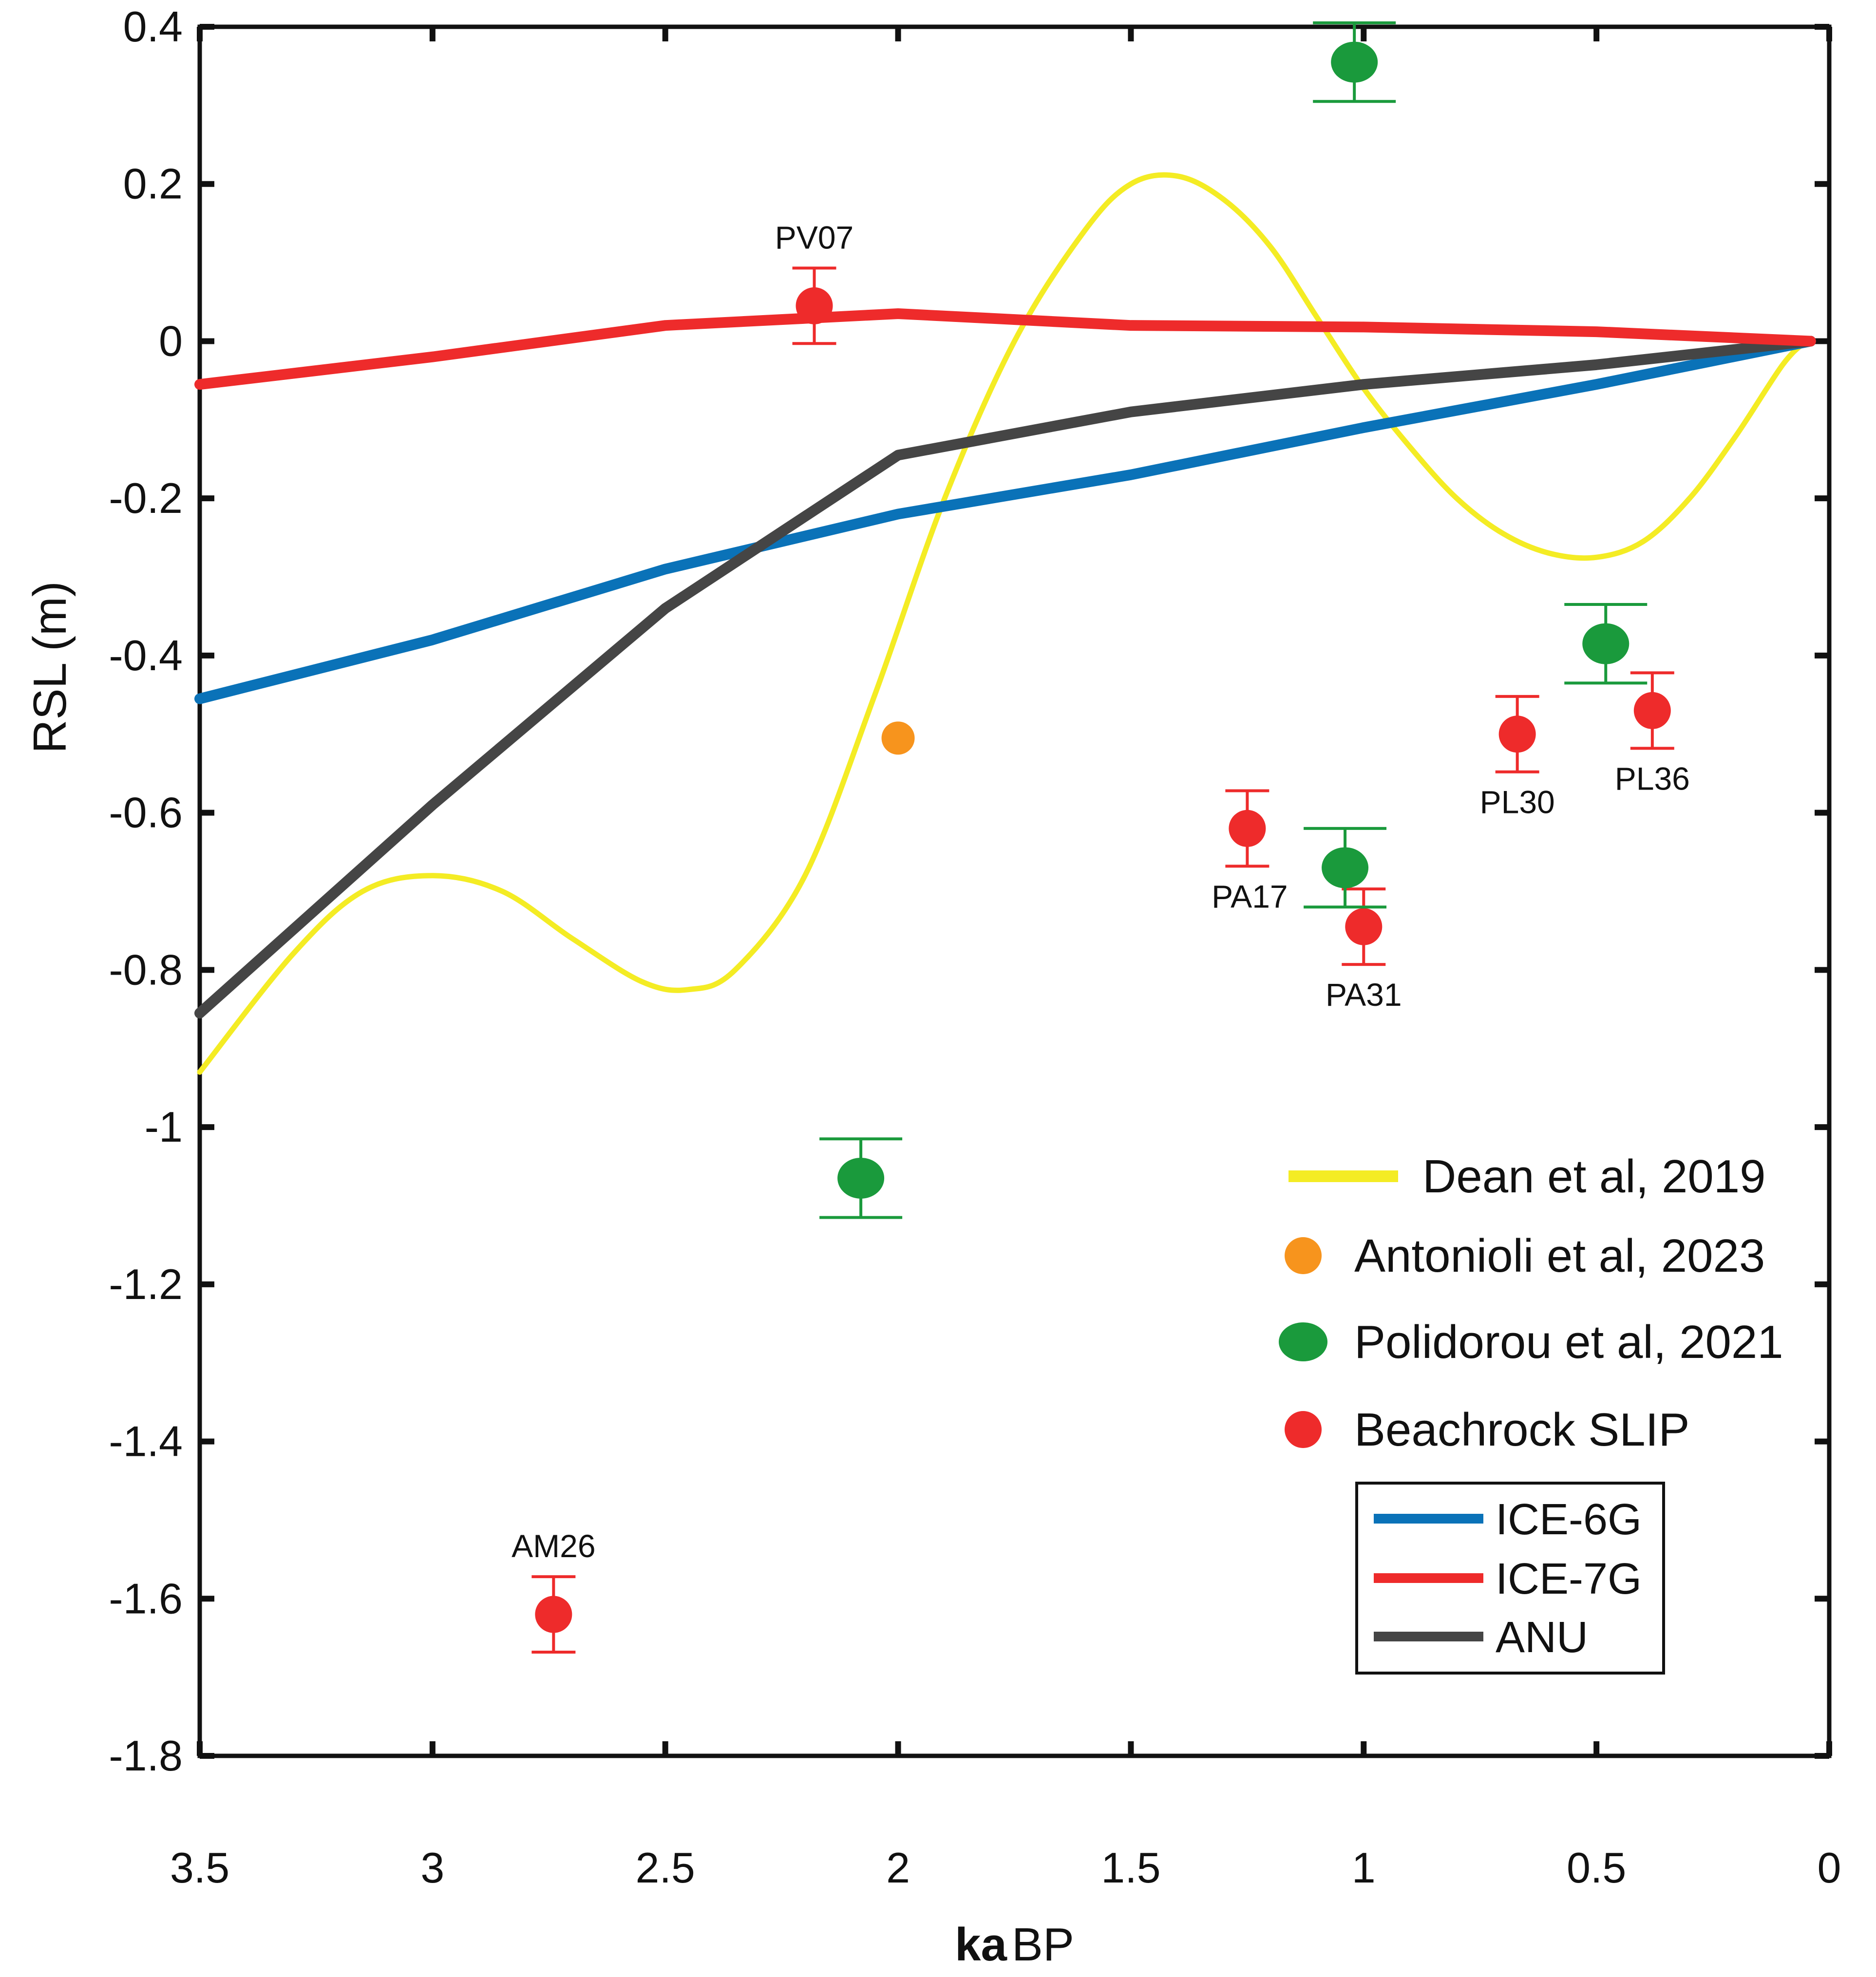 This screenshot has width=1876, height=1977. Describe the element at coordinates (171, 341) in the screenshot. I see `y-tick-label: 0` at that location.